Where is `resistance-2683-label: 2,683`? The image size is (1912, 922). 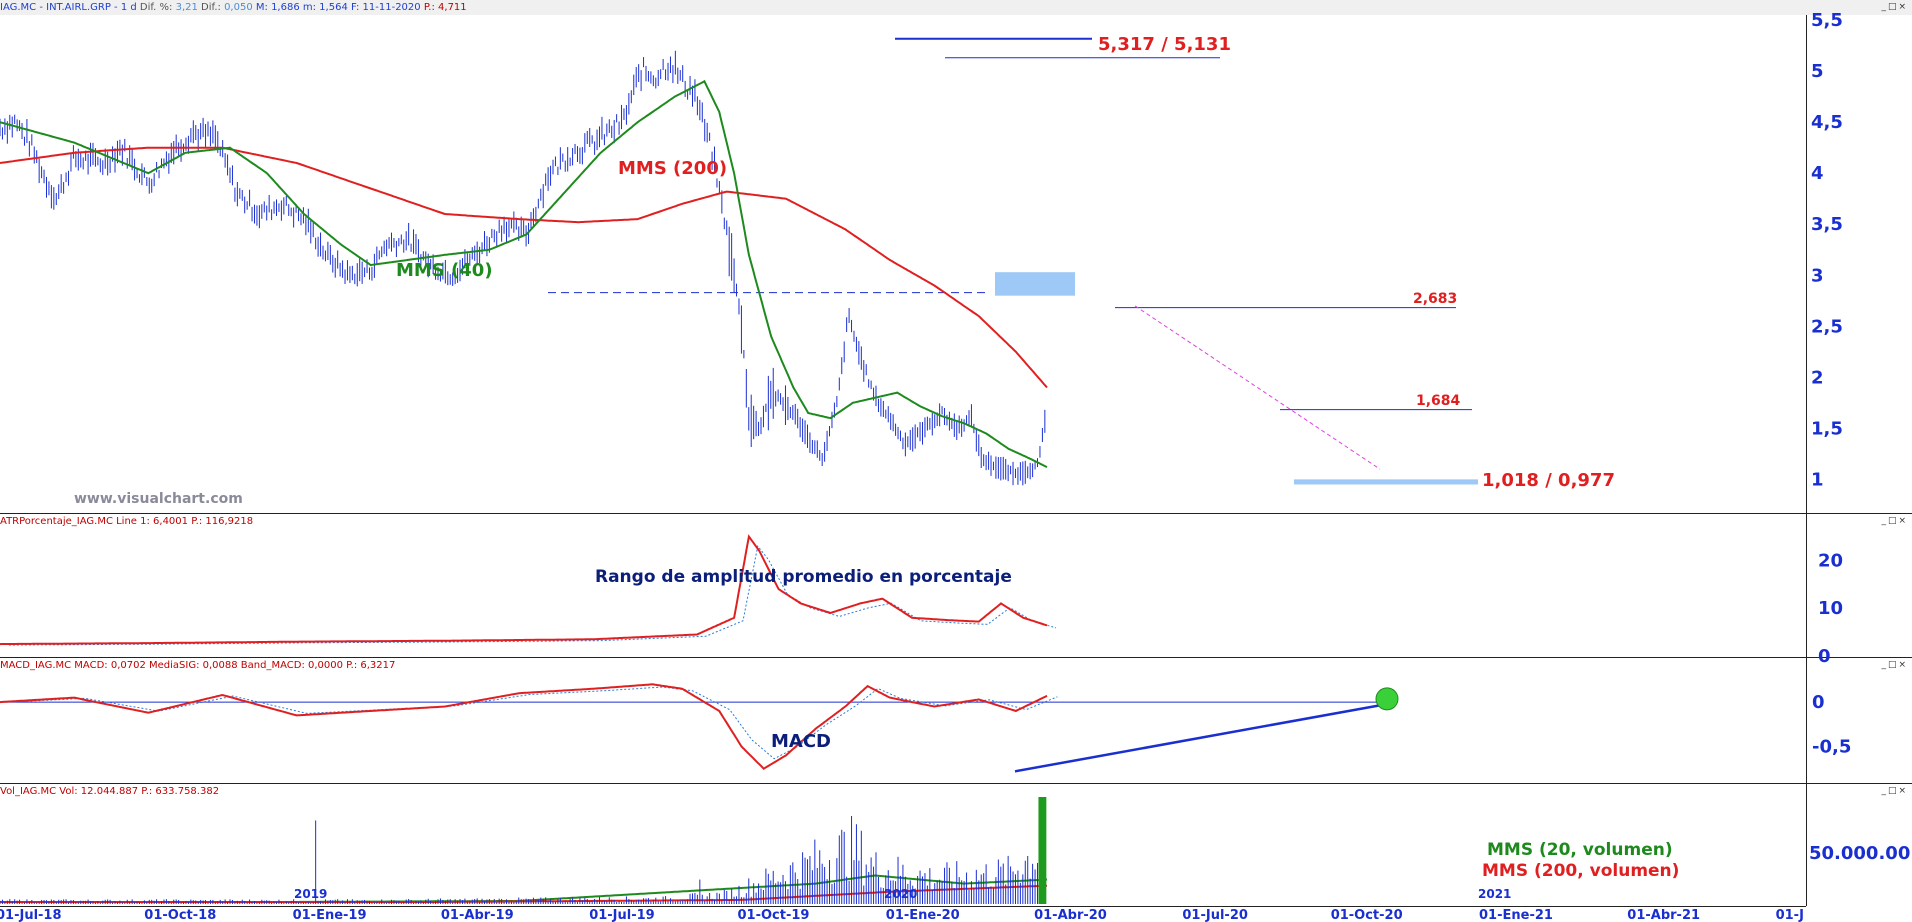 resistance-2683-label: 2,683 is located at coordinates (1435, 299).